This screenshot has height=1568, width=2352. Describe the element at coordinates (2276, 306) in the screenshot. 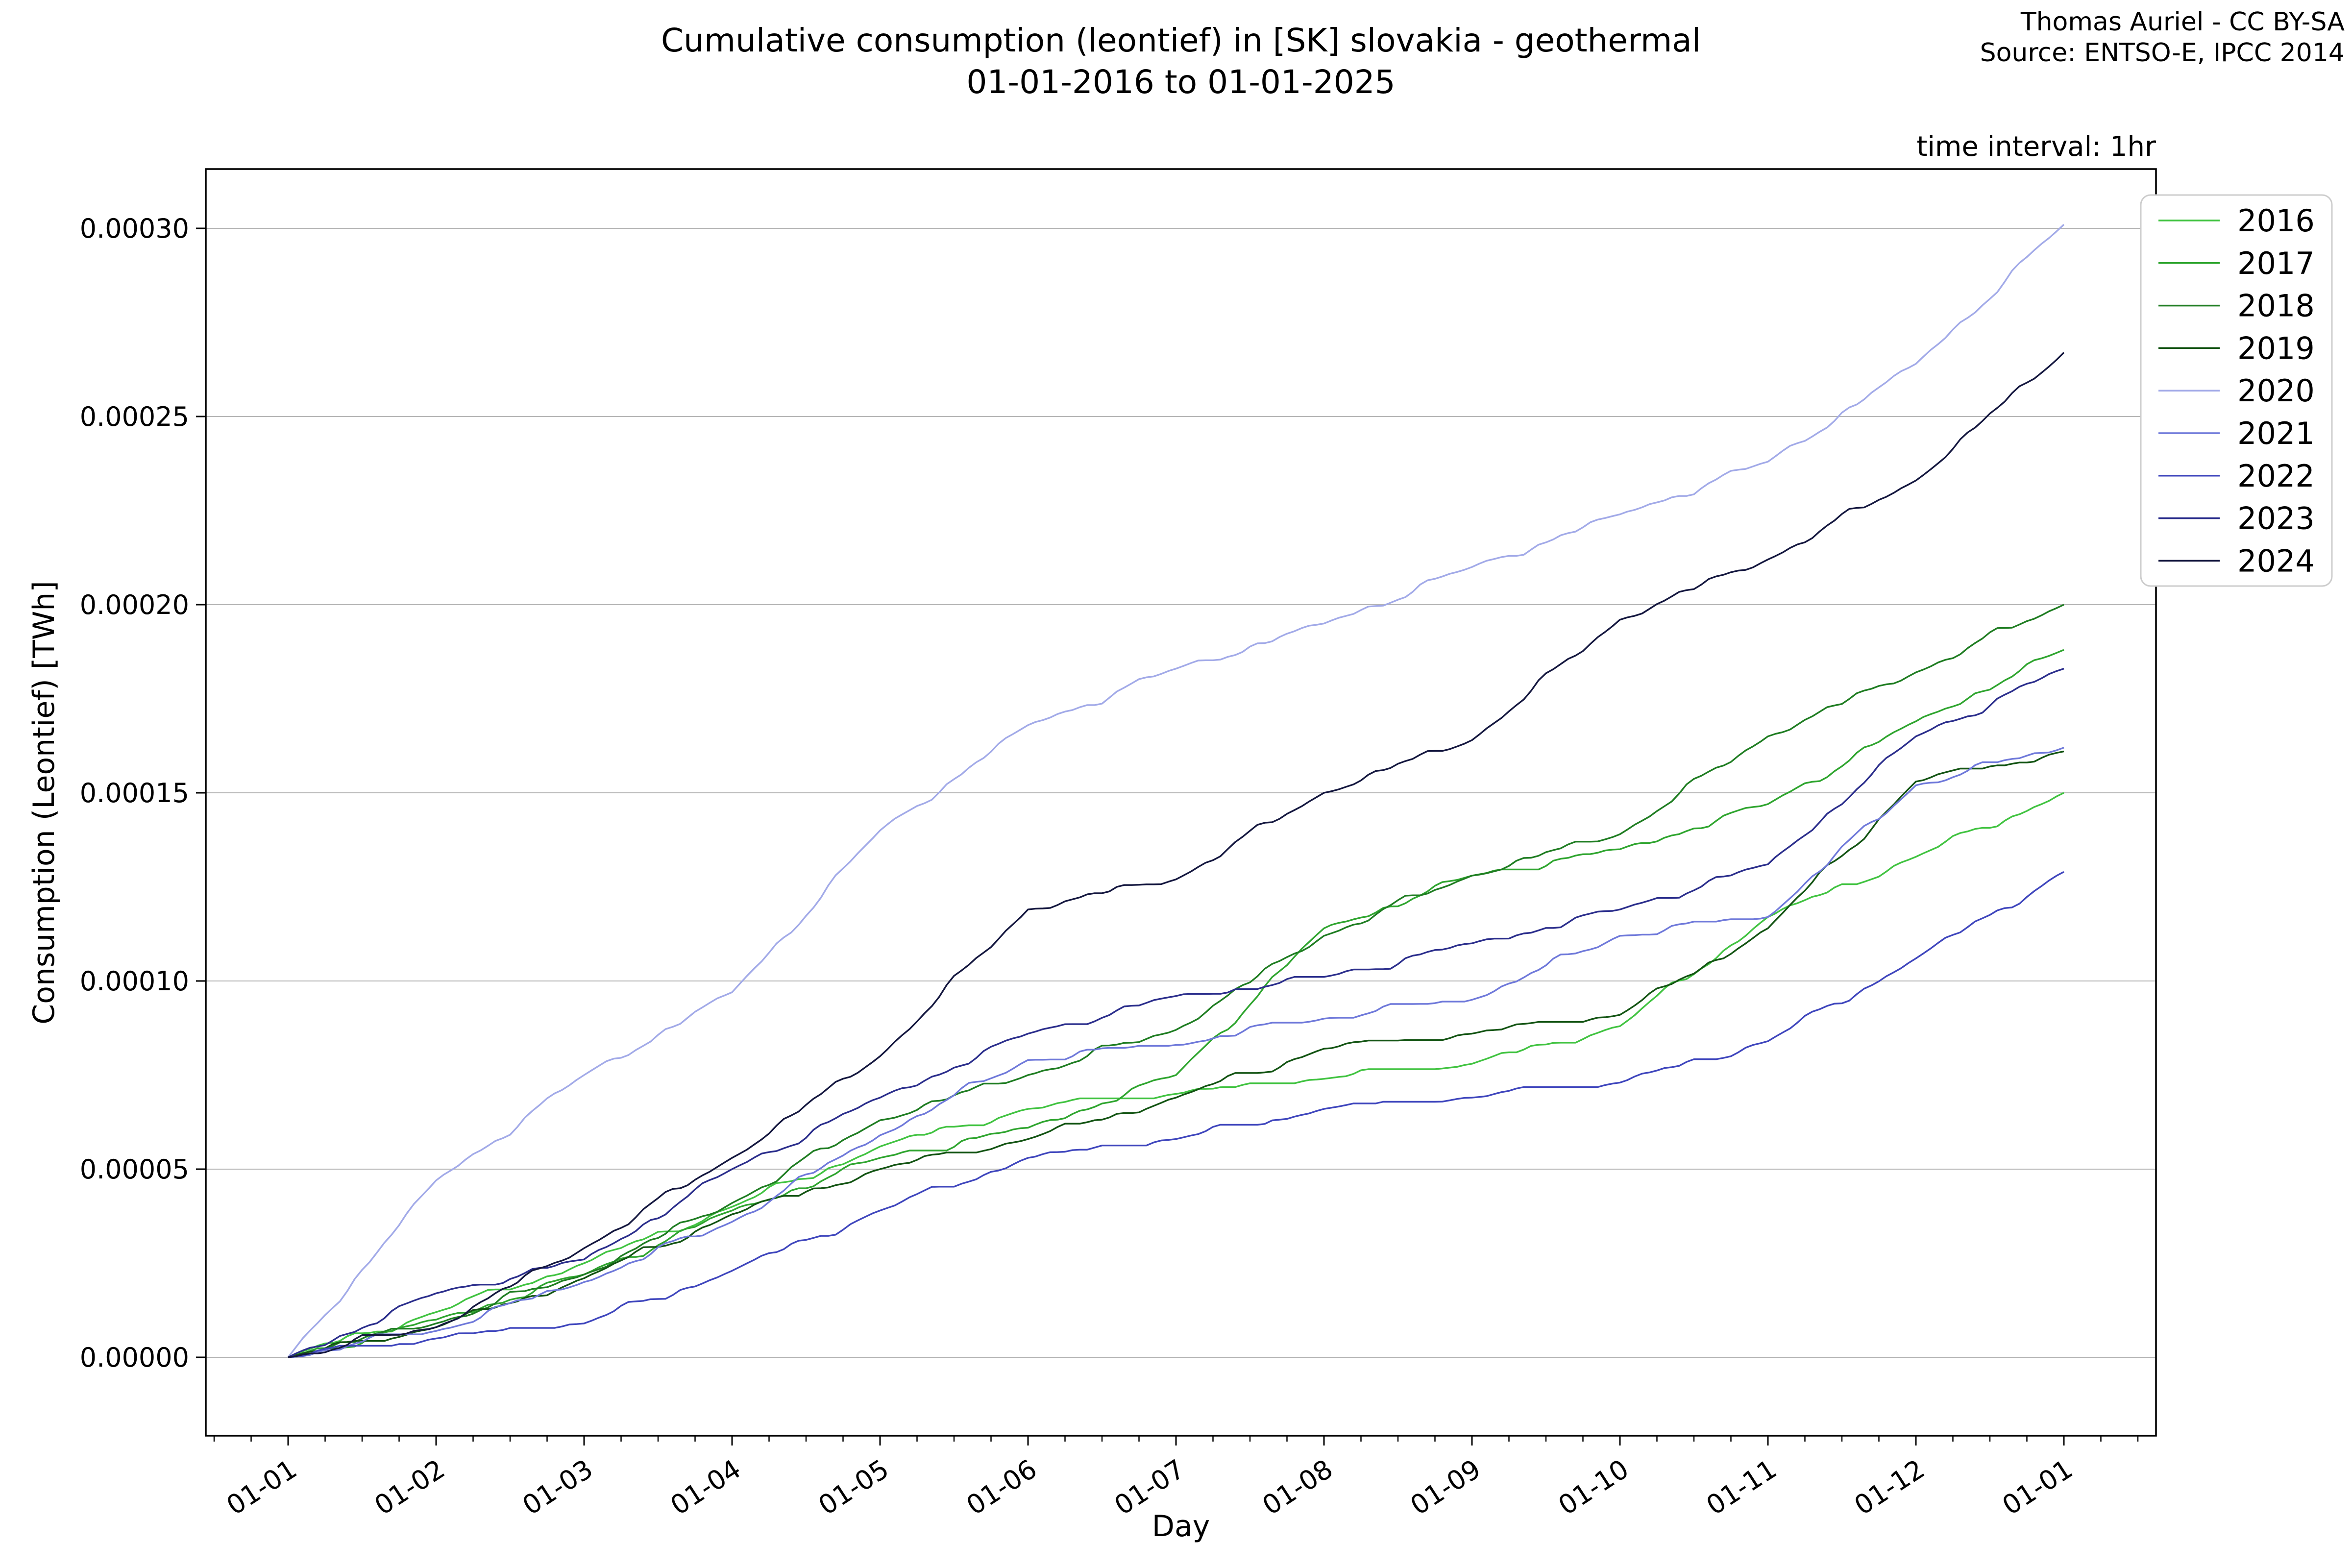

I see `legend-label-2018: 2018` at that location.